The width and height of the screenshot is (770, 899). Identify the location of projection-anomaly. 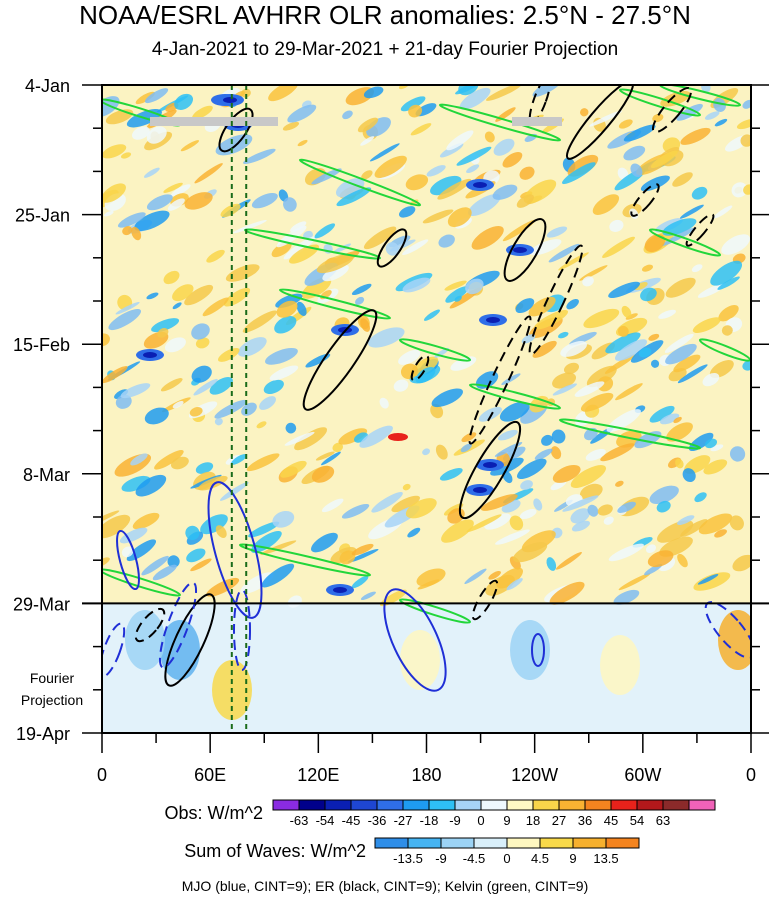
(734, 640).